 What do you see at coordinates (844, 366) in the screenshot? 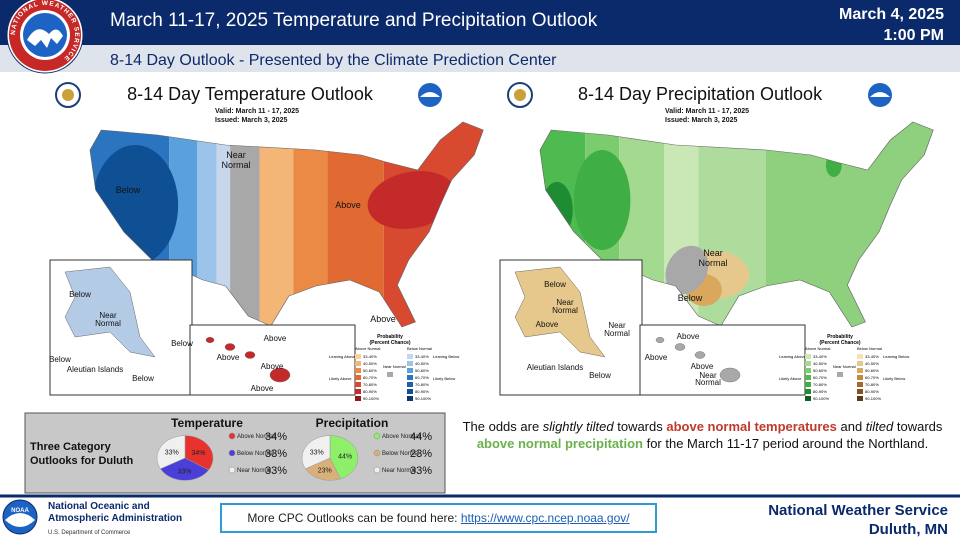
I see `legend-side: Near Normal` at bounding box center [844, 366].